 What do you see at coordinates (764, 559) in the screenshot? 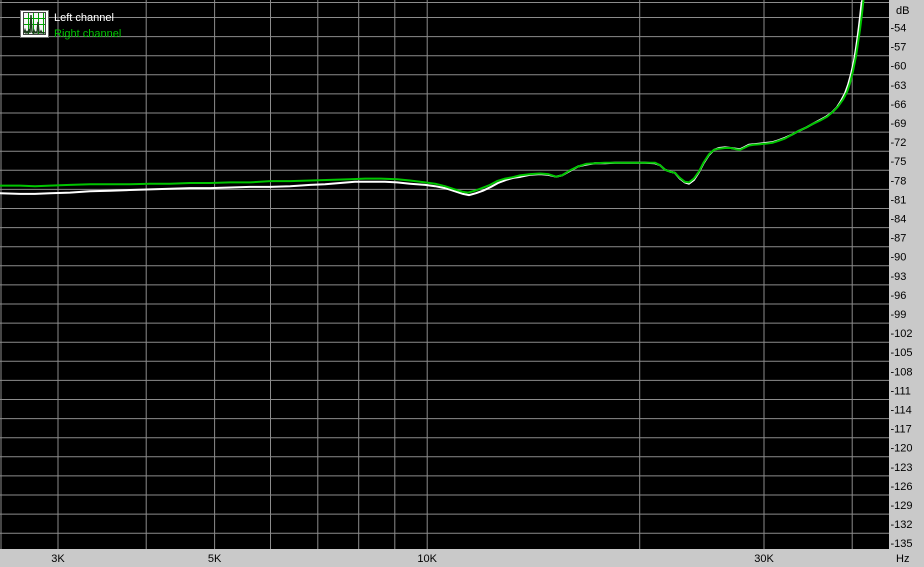
I see `svg-text: 30K` at bounding box center [764, 559].